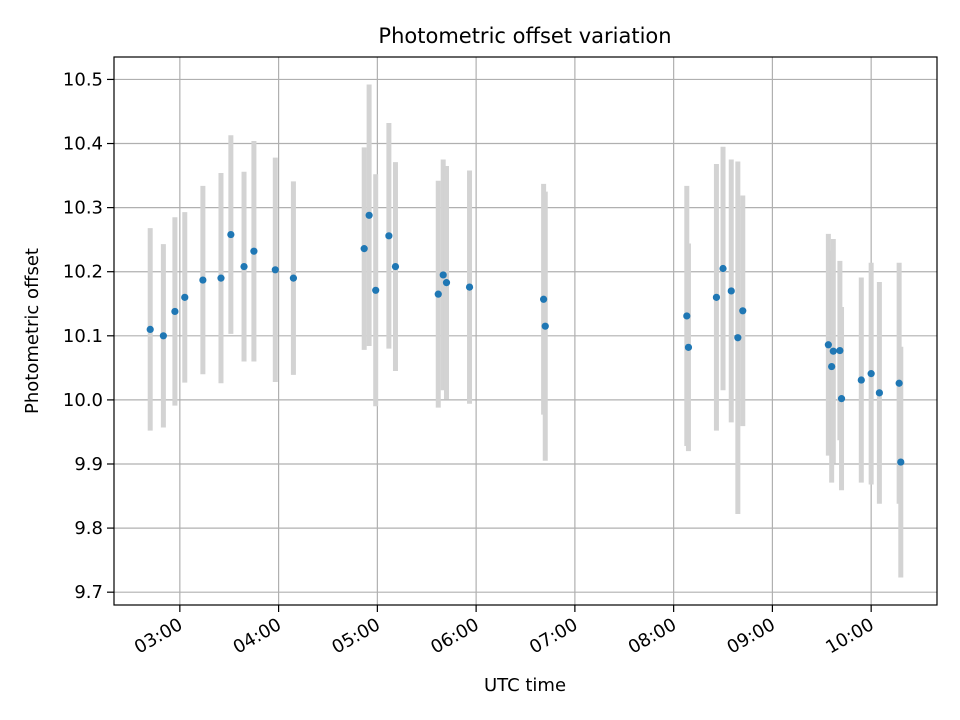  What do you see at coordinates (88, 528) in the screenshot?
I see `y-tick-label: 9.8` at bounding box center [88, 528].